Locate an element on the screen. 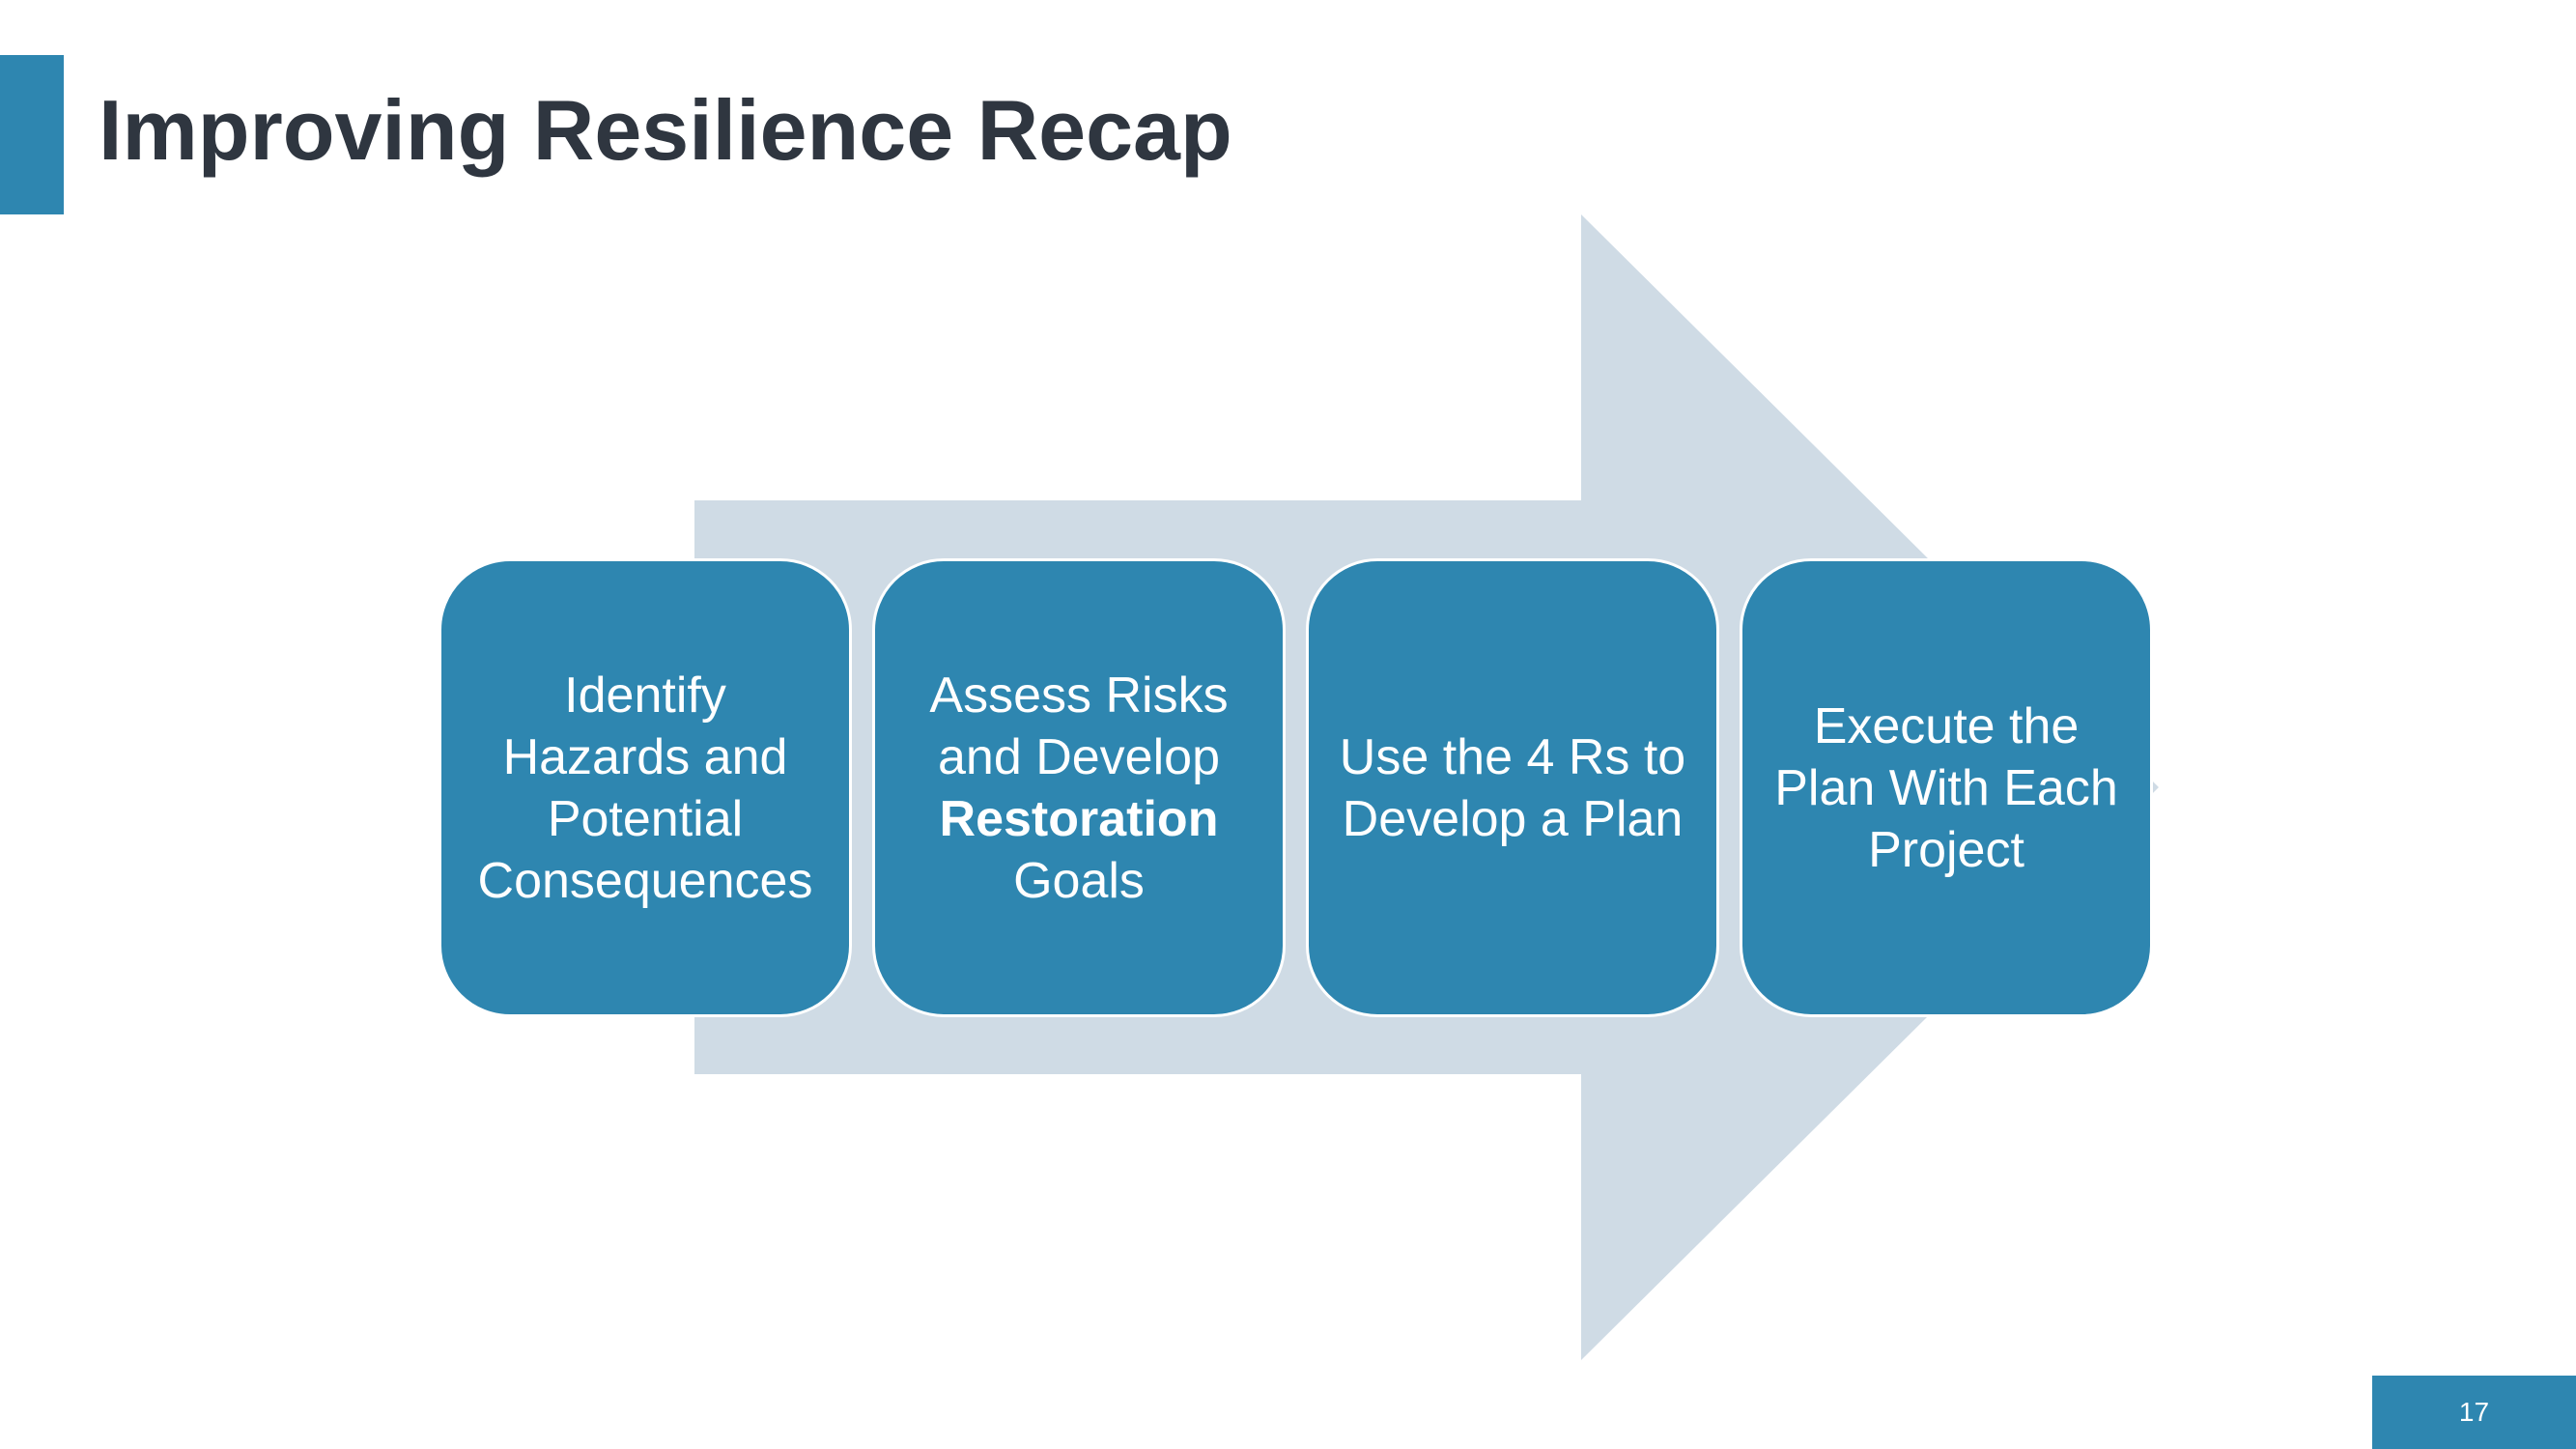  page-number-box: 17 is located at coordinates (2474, 1412).